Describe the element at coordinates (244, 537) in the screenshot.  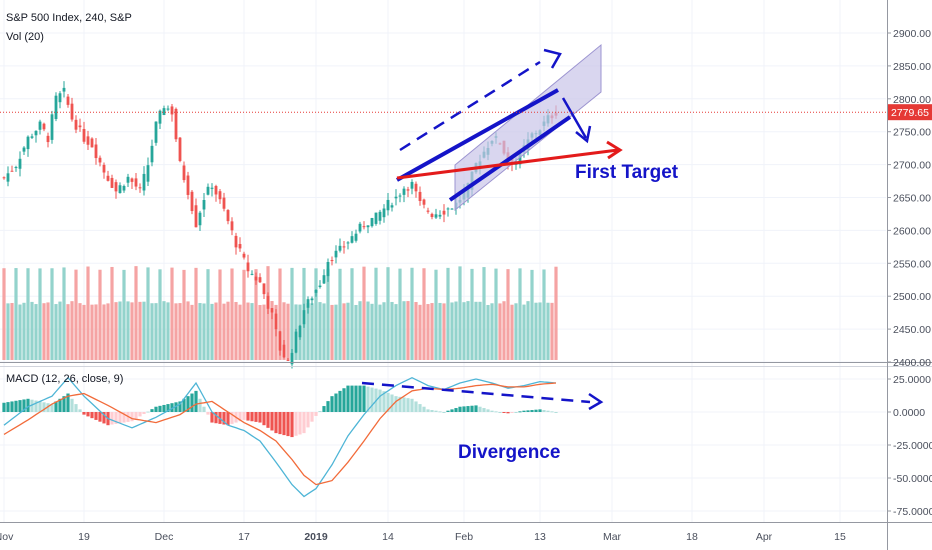
I see `time-axis-tick-label: 17` at that location.